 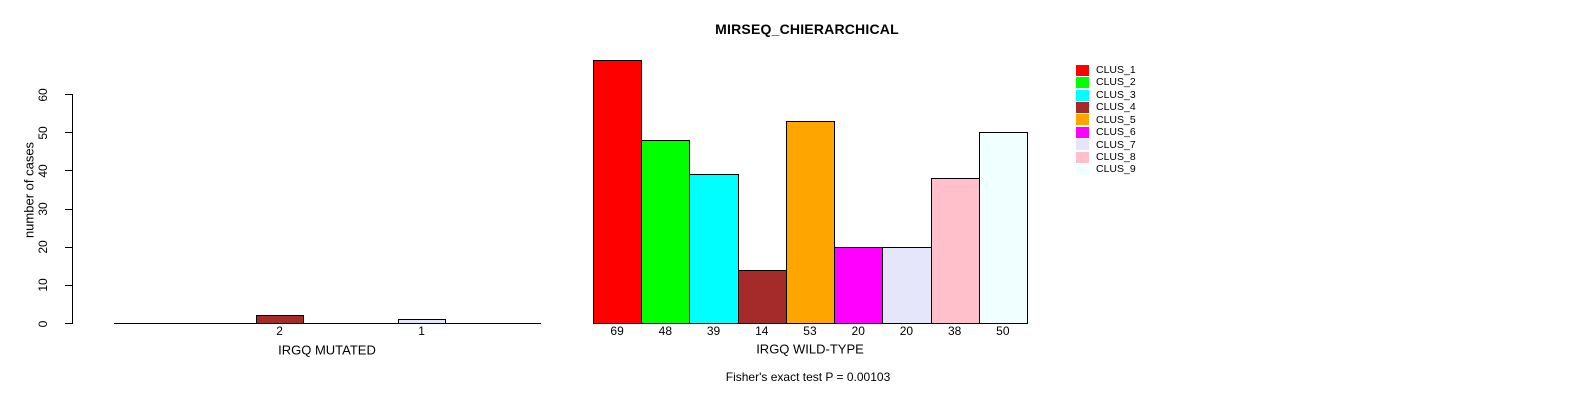 I want to click on legend-item: CLUS_6, so click(x=1106, y=132).